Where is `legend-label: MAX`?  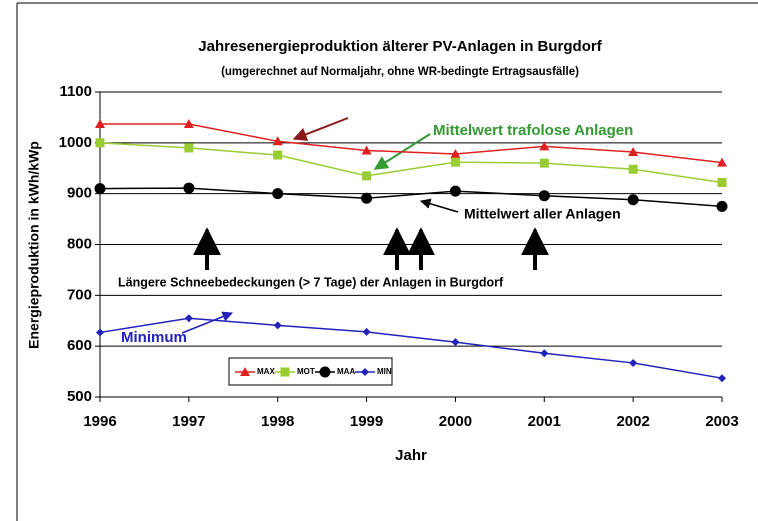 legend-label: MAX is located at coordinates (266, 371).